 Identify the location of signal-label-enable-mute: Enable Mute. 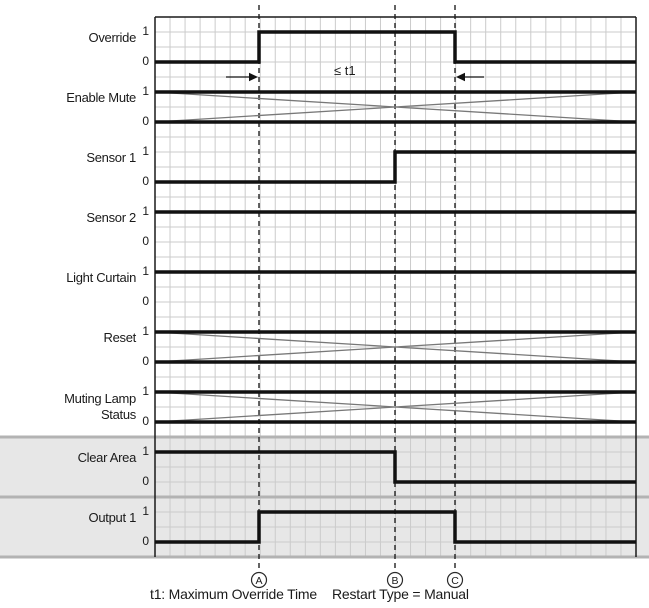
(68, 98).